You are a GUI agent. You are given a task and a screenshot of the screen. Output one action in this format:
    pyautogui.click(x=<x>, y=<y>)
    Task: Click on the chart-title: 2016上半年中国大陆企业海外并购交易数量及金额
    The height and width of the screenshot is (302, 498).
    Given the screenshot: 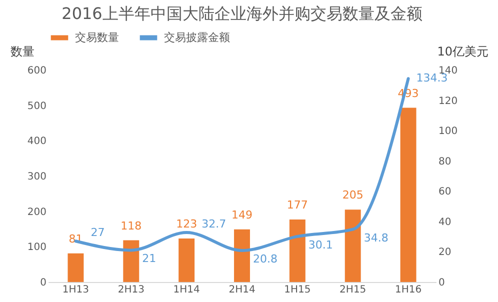 What is the action you would take?
    pyautogui.click(x=242, y=13)
    